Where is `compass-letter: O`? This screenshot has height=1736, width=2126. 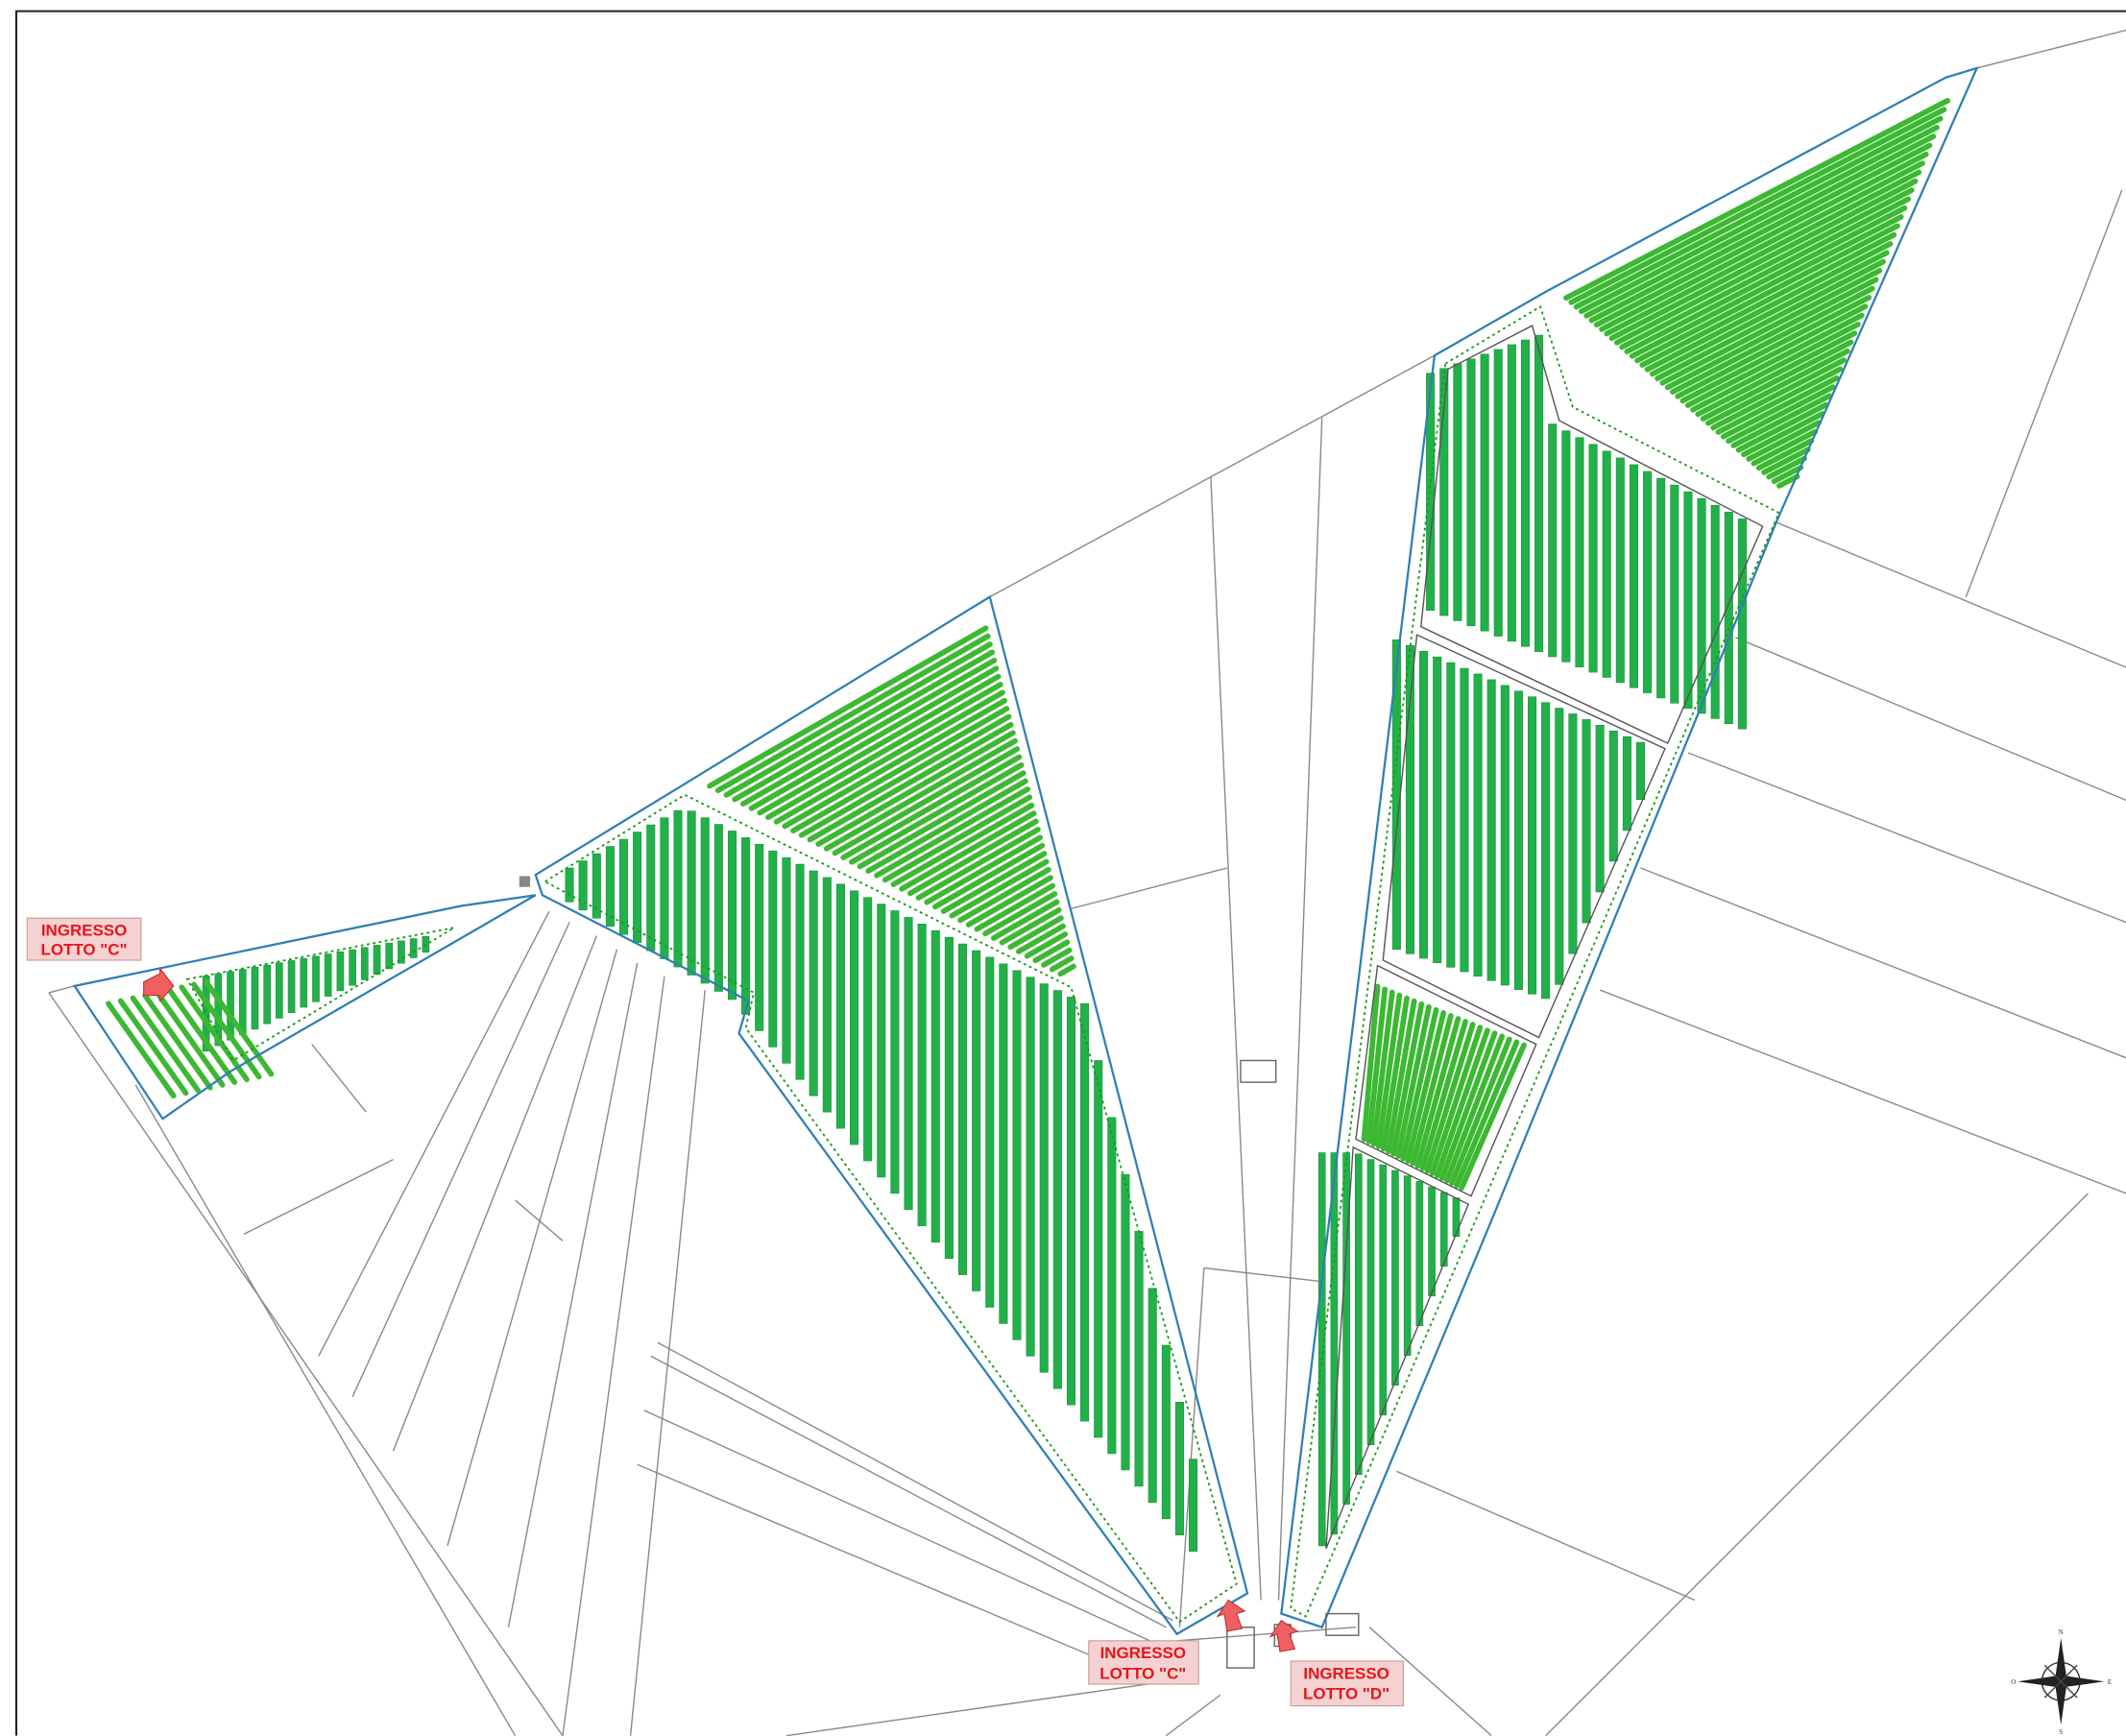 compass-letter: O is located at coordinates (2014, 1682).